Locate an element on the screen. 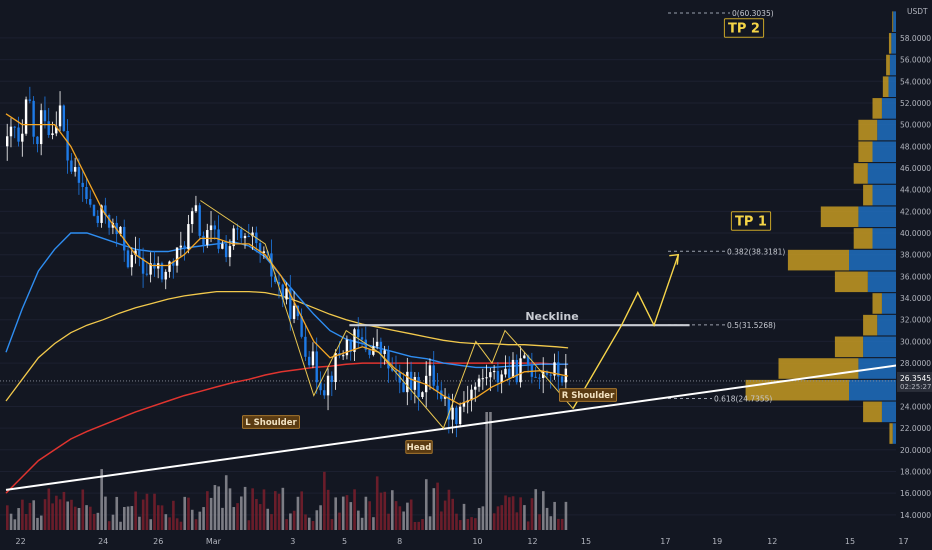 Image resolution: width=932 pixels, height=550 pixels. time-axis: 12151719222426Mar3581012151719 is located at coordinates (466, 540).